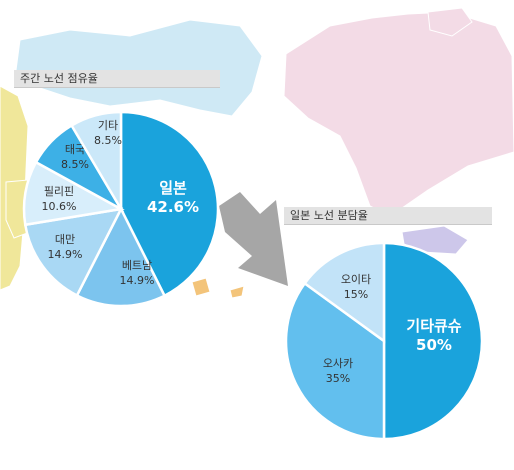 The width and height of the screenshot is (514, 470). Describe the element at coordinates (75, 149) in the screenshot. I see `route-slice-4-label: 태국` at that location.